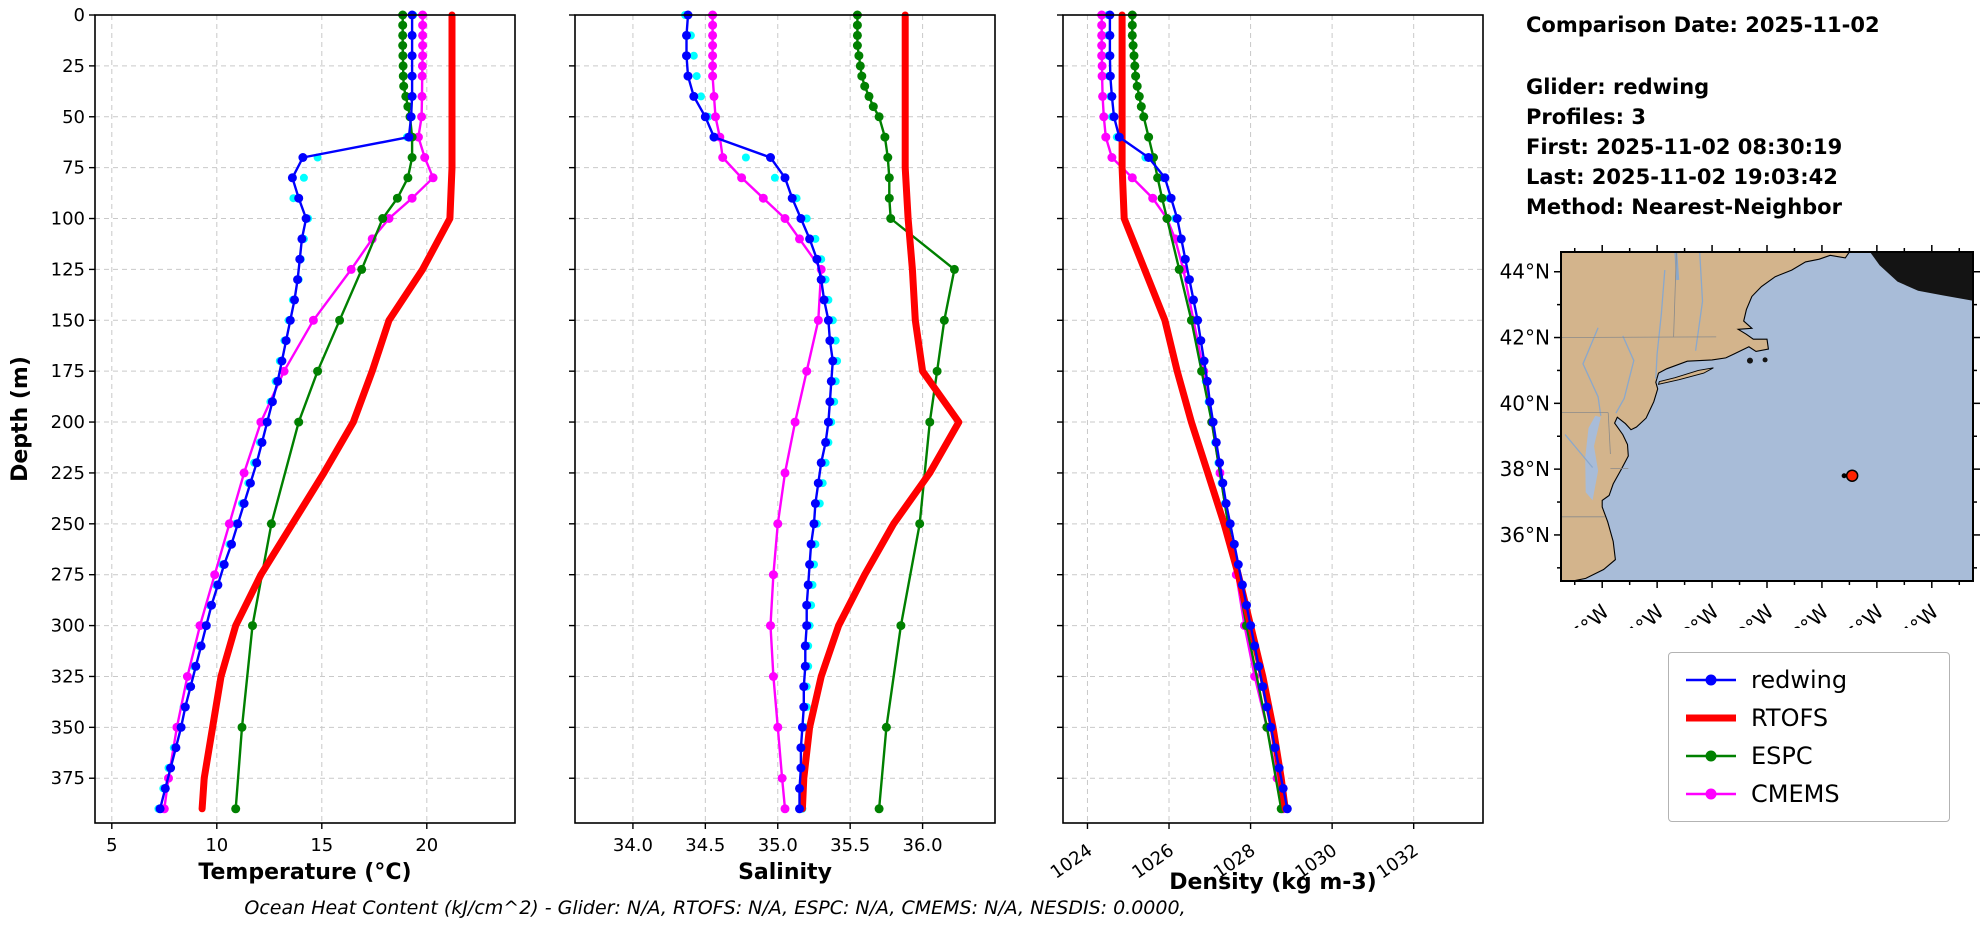 This screenshot has height=934, width=1980. I want to click on svg-text: 100, so click(68, 219).